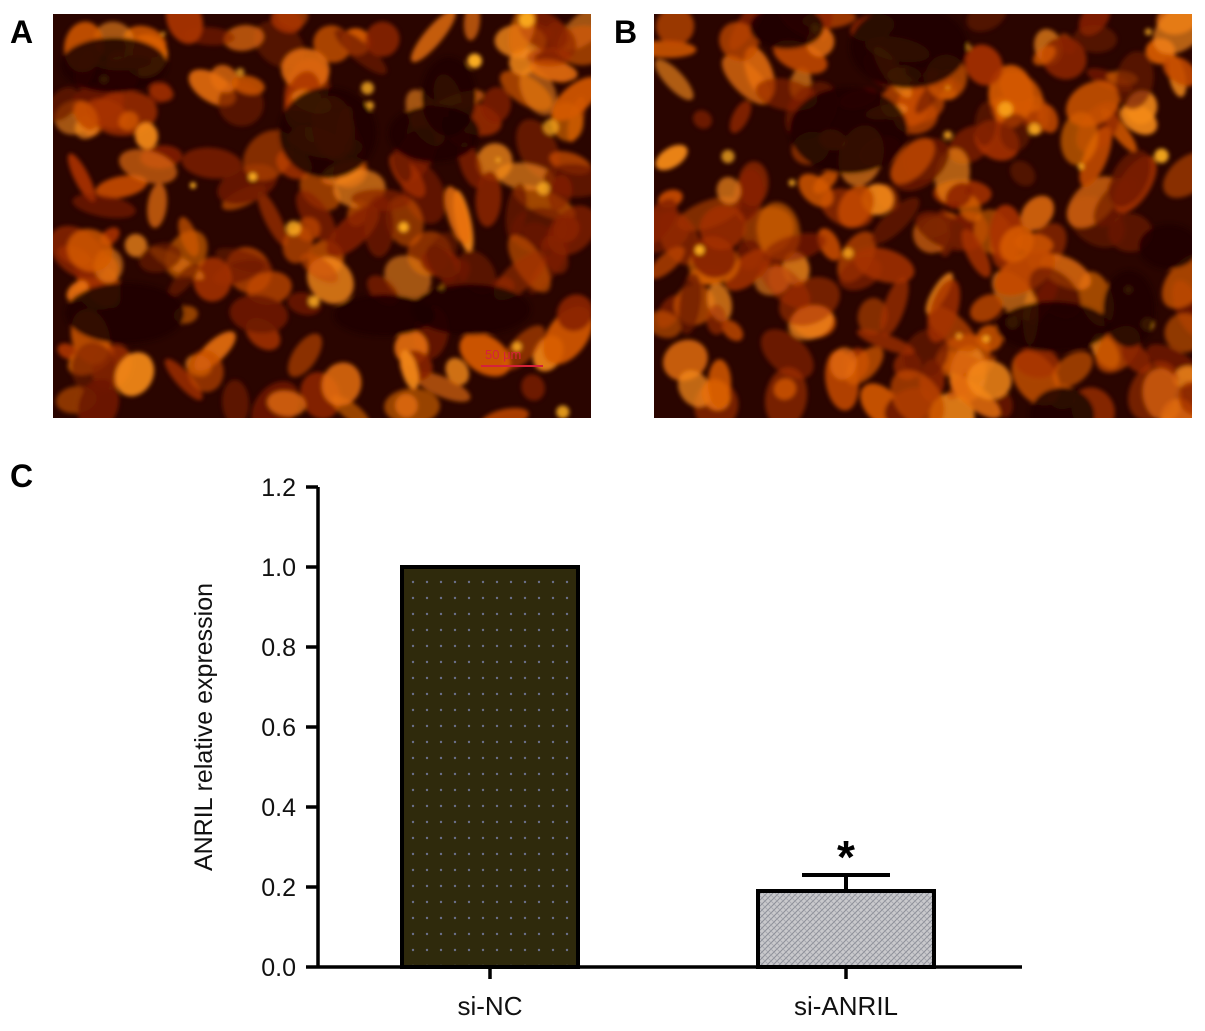  I want to click on scale-bar-label: 50 μm, so click(503, 354).